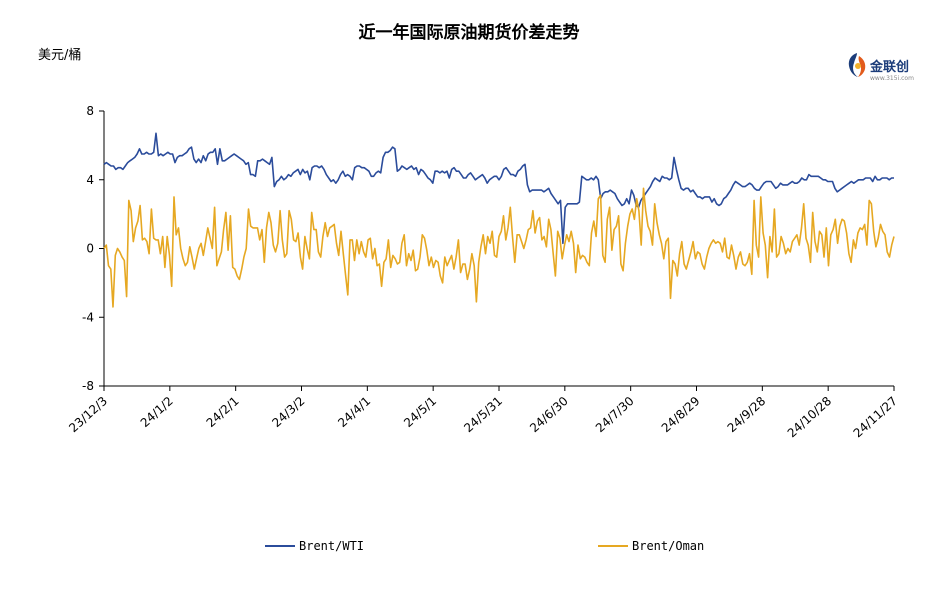  Describe the element at coordinates (875, 417) in the screenshot. I see `x-tick-label: 24/11/27` at that location.